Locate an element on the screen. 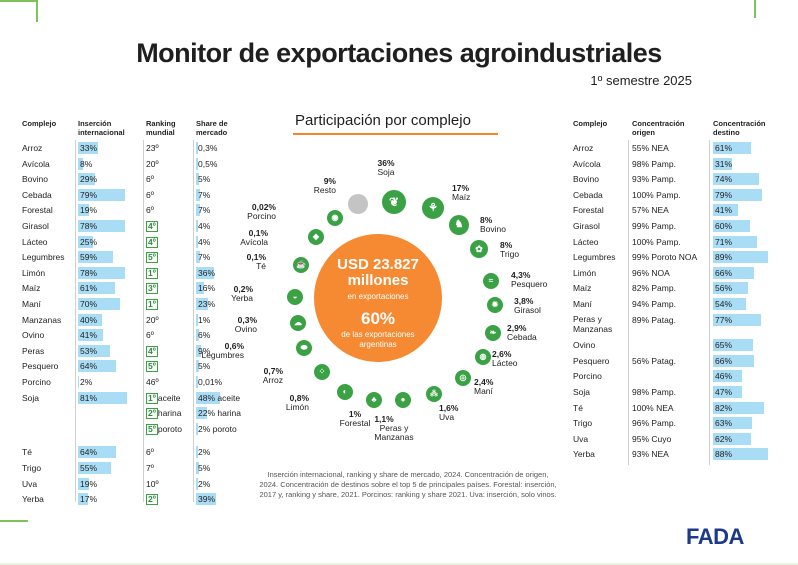 The height and width of the screenshot is (565, 798). share-value: 23% is located at coordinates (207, 304).